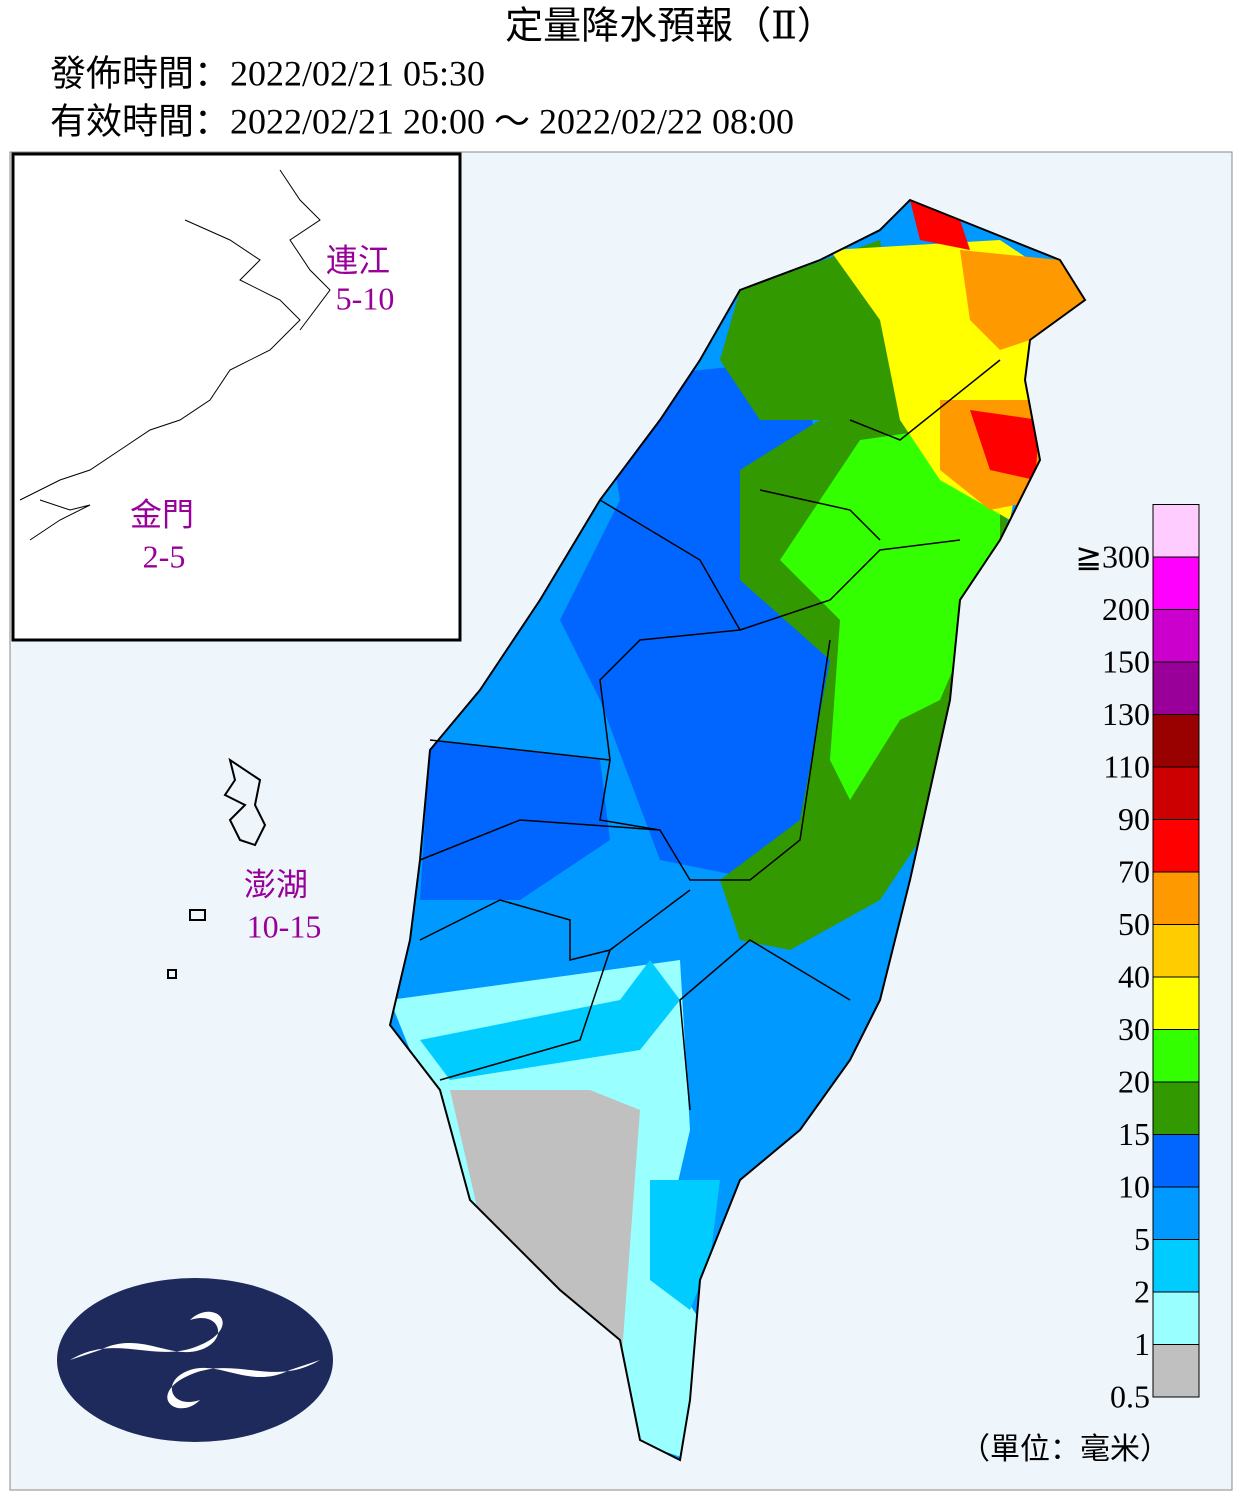 Image resolution: width=1245 pixels, height=1505 pixels. What do you see at coordinates (1142, 1344) in the screenshot?
I see `legend-label: 1` at bounding box center [1142, 1344].